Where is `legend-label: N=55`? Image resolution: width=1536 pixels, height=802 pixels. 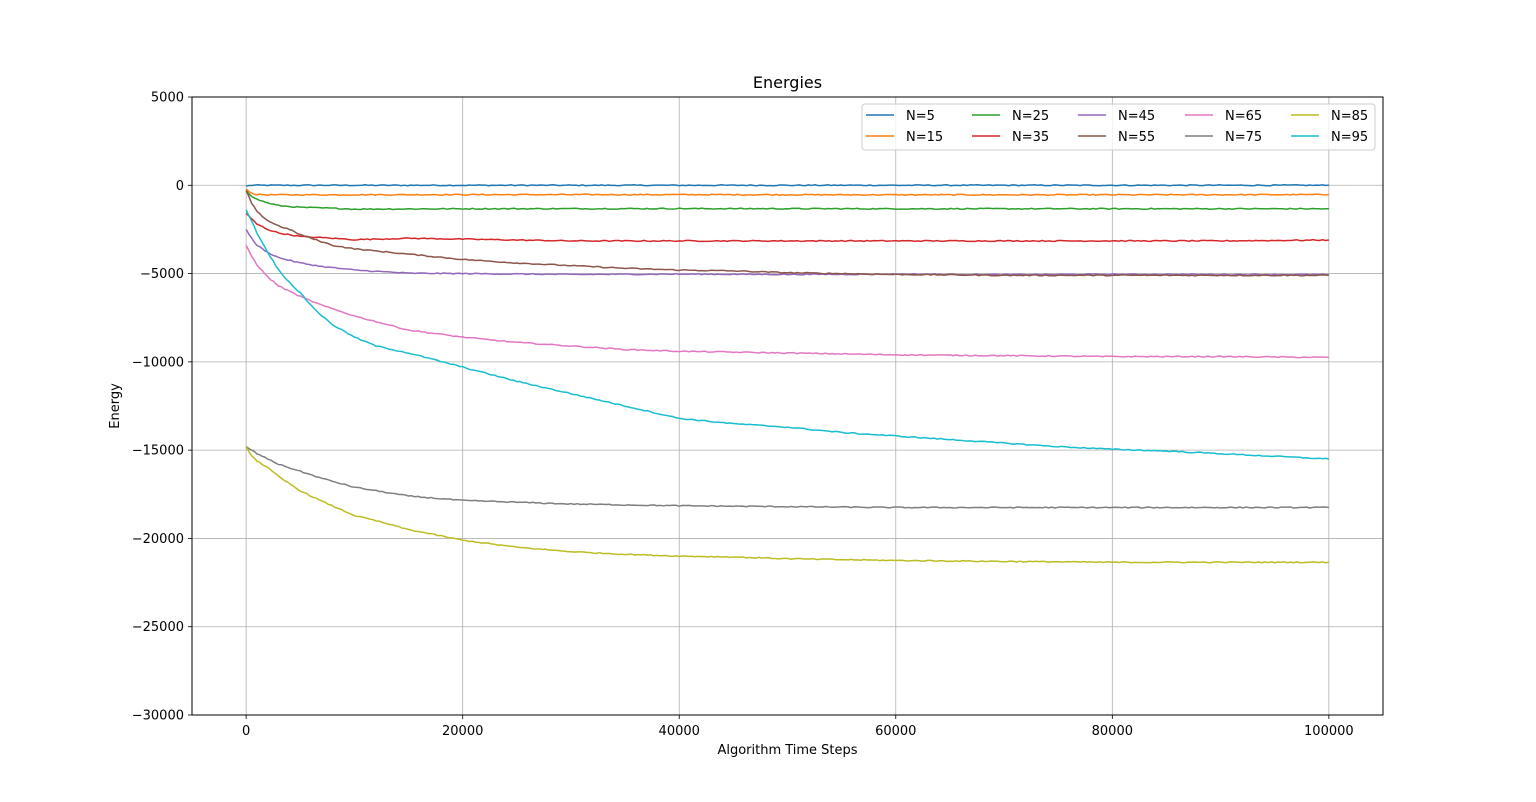 legend-label: N=55 is located at coordinates (1136, 137).